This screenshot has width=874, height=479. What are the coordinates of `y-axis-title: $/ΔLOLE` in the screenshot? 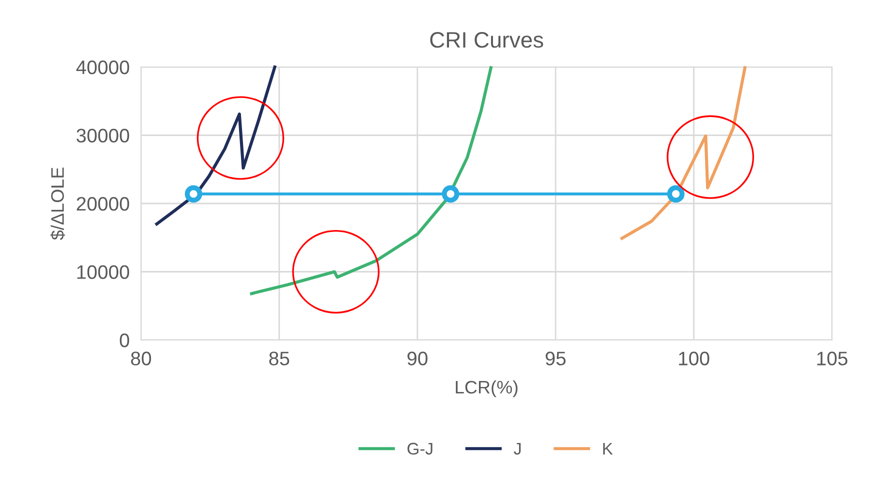 It's located at (57, 204).